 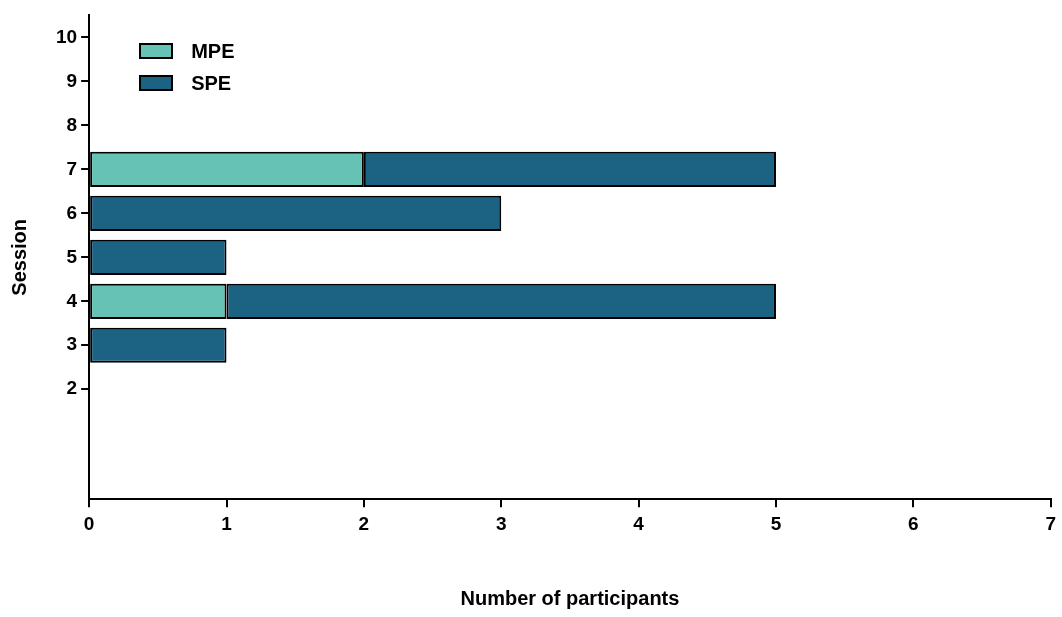 What do you see at coordinates (66, 36) in the screenshot?
I see `y-tick-label: 10` at bounding box center [66, 36].